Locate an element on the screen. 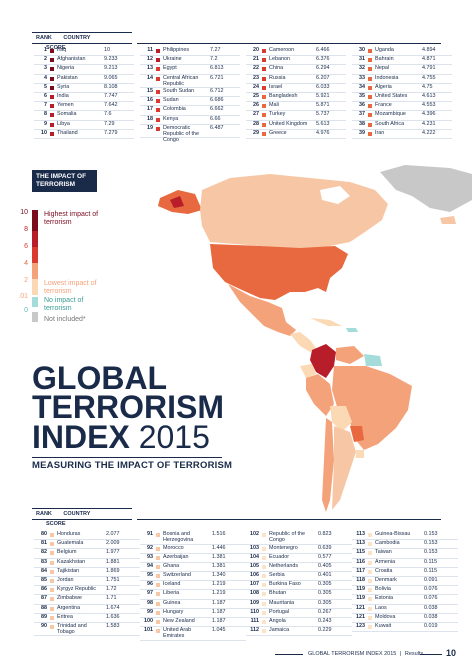 Image resolution: width=474 pixels, height=670 pixels. table-row: 104 Ecuador 0.577 is located at coordinates (299, 558).